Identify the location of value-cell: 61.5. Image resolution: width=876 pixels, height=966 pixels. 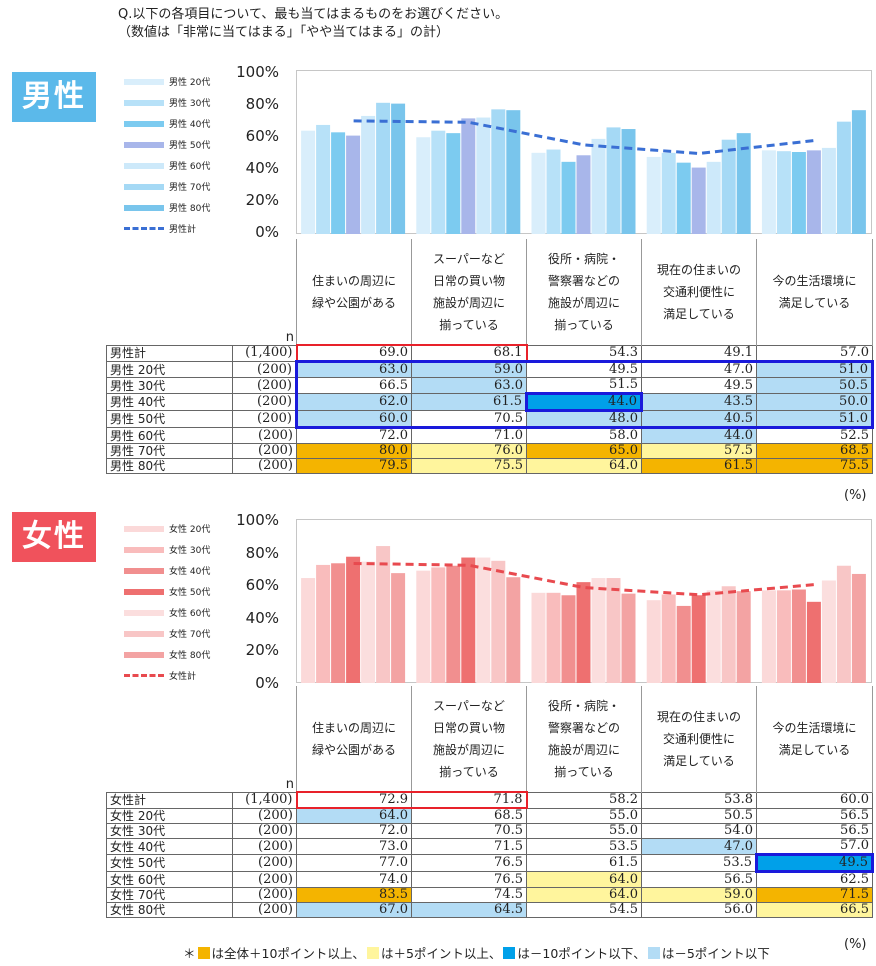
(699, 466).